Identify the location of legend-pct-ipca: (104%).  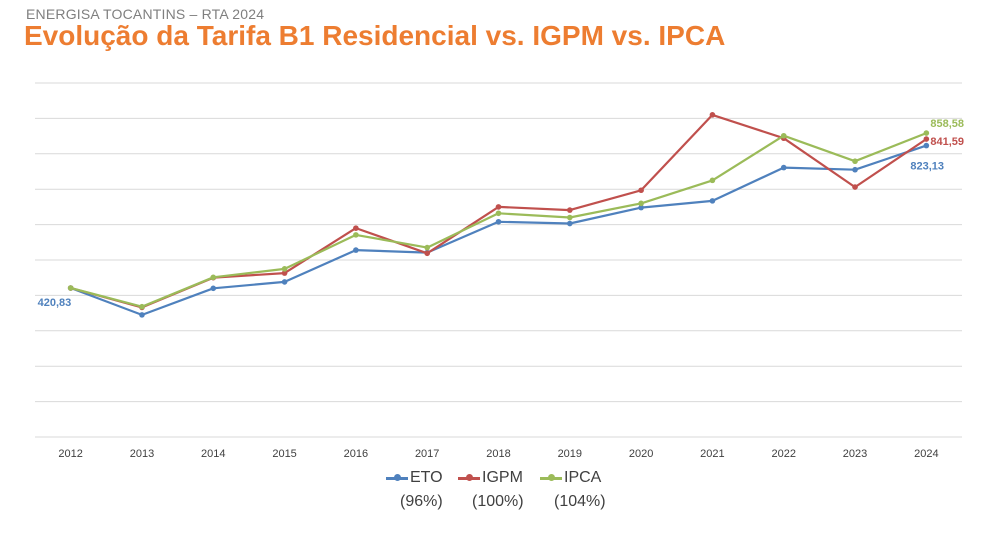
(580, 501).